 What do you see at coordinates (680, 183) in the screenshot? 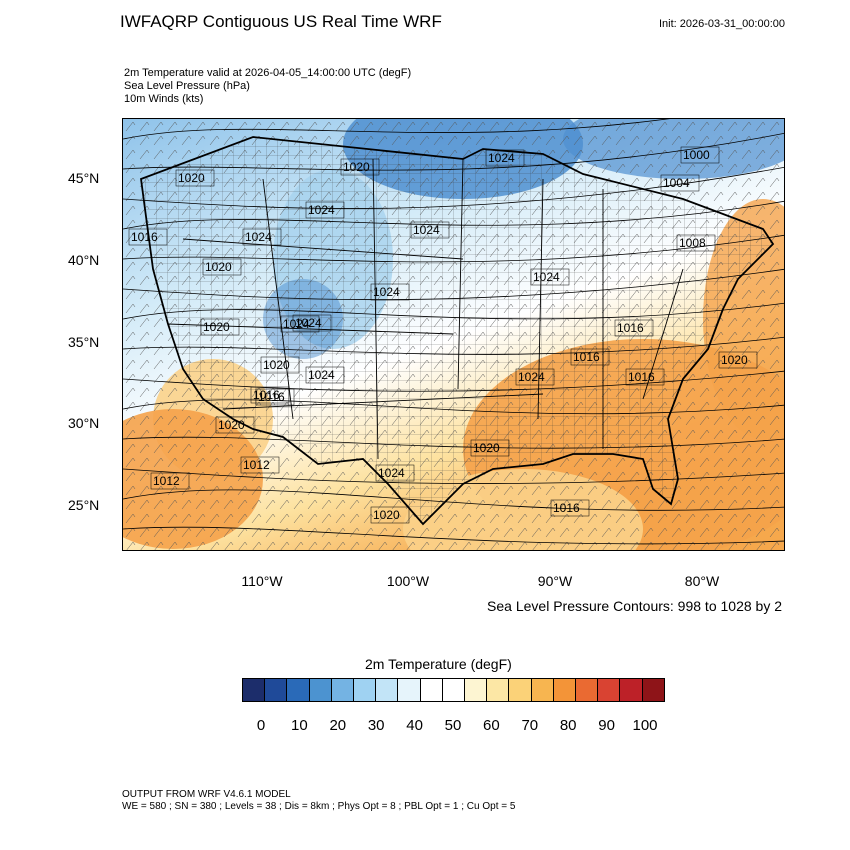
I see `isobar-label: 1004` at bounding box center [680, 183].